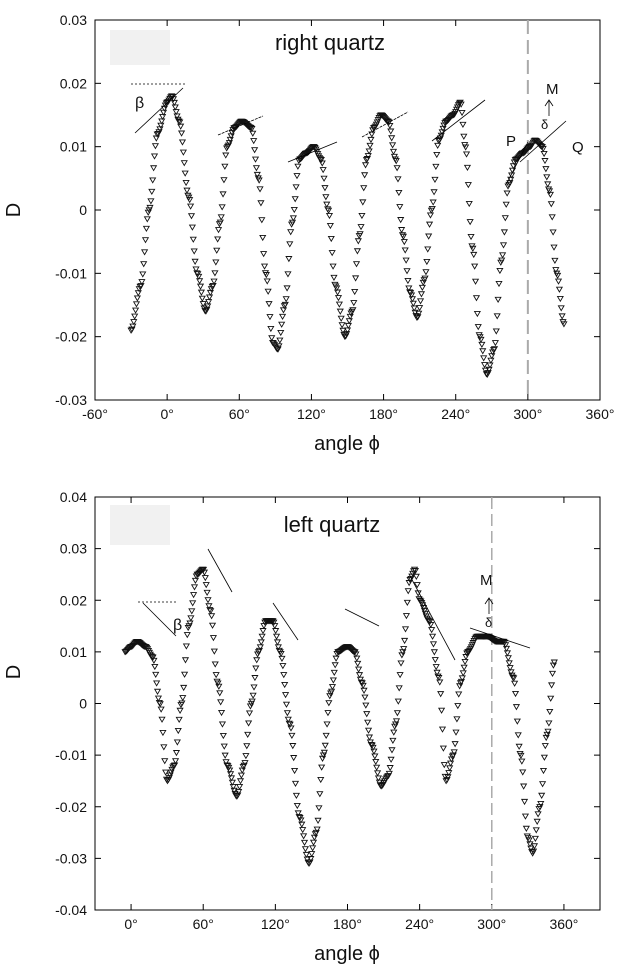  What do you see at coordinates (347, 954) in the screenshot?
I see `x-axis-label: angle ϕ` at bounding box center [347, 954].